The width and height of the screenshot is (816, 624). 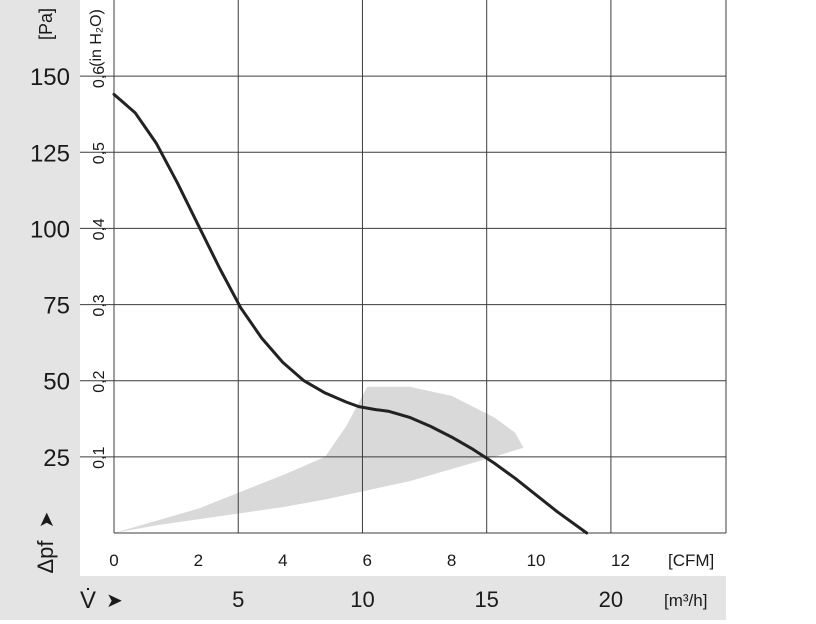 I want to click on x-axis-panel, so click(x=363, y=598).